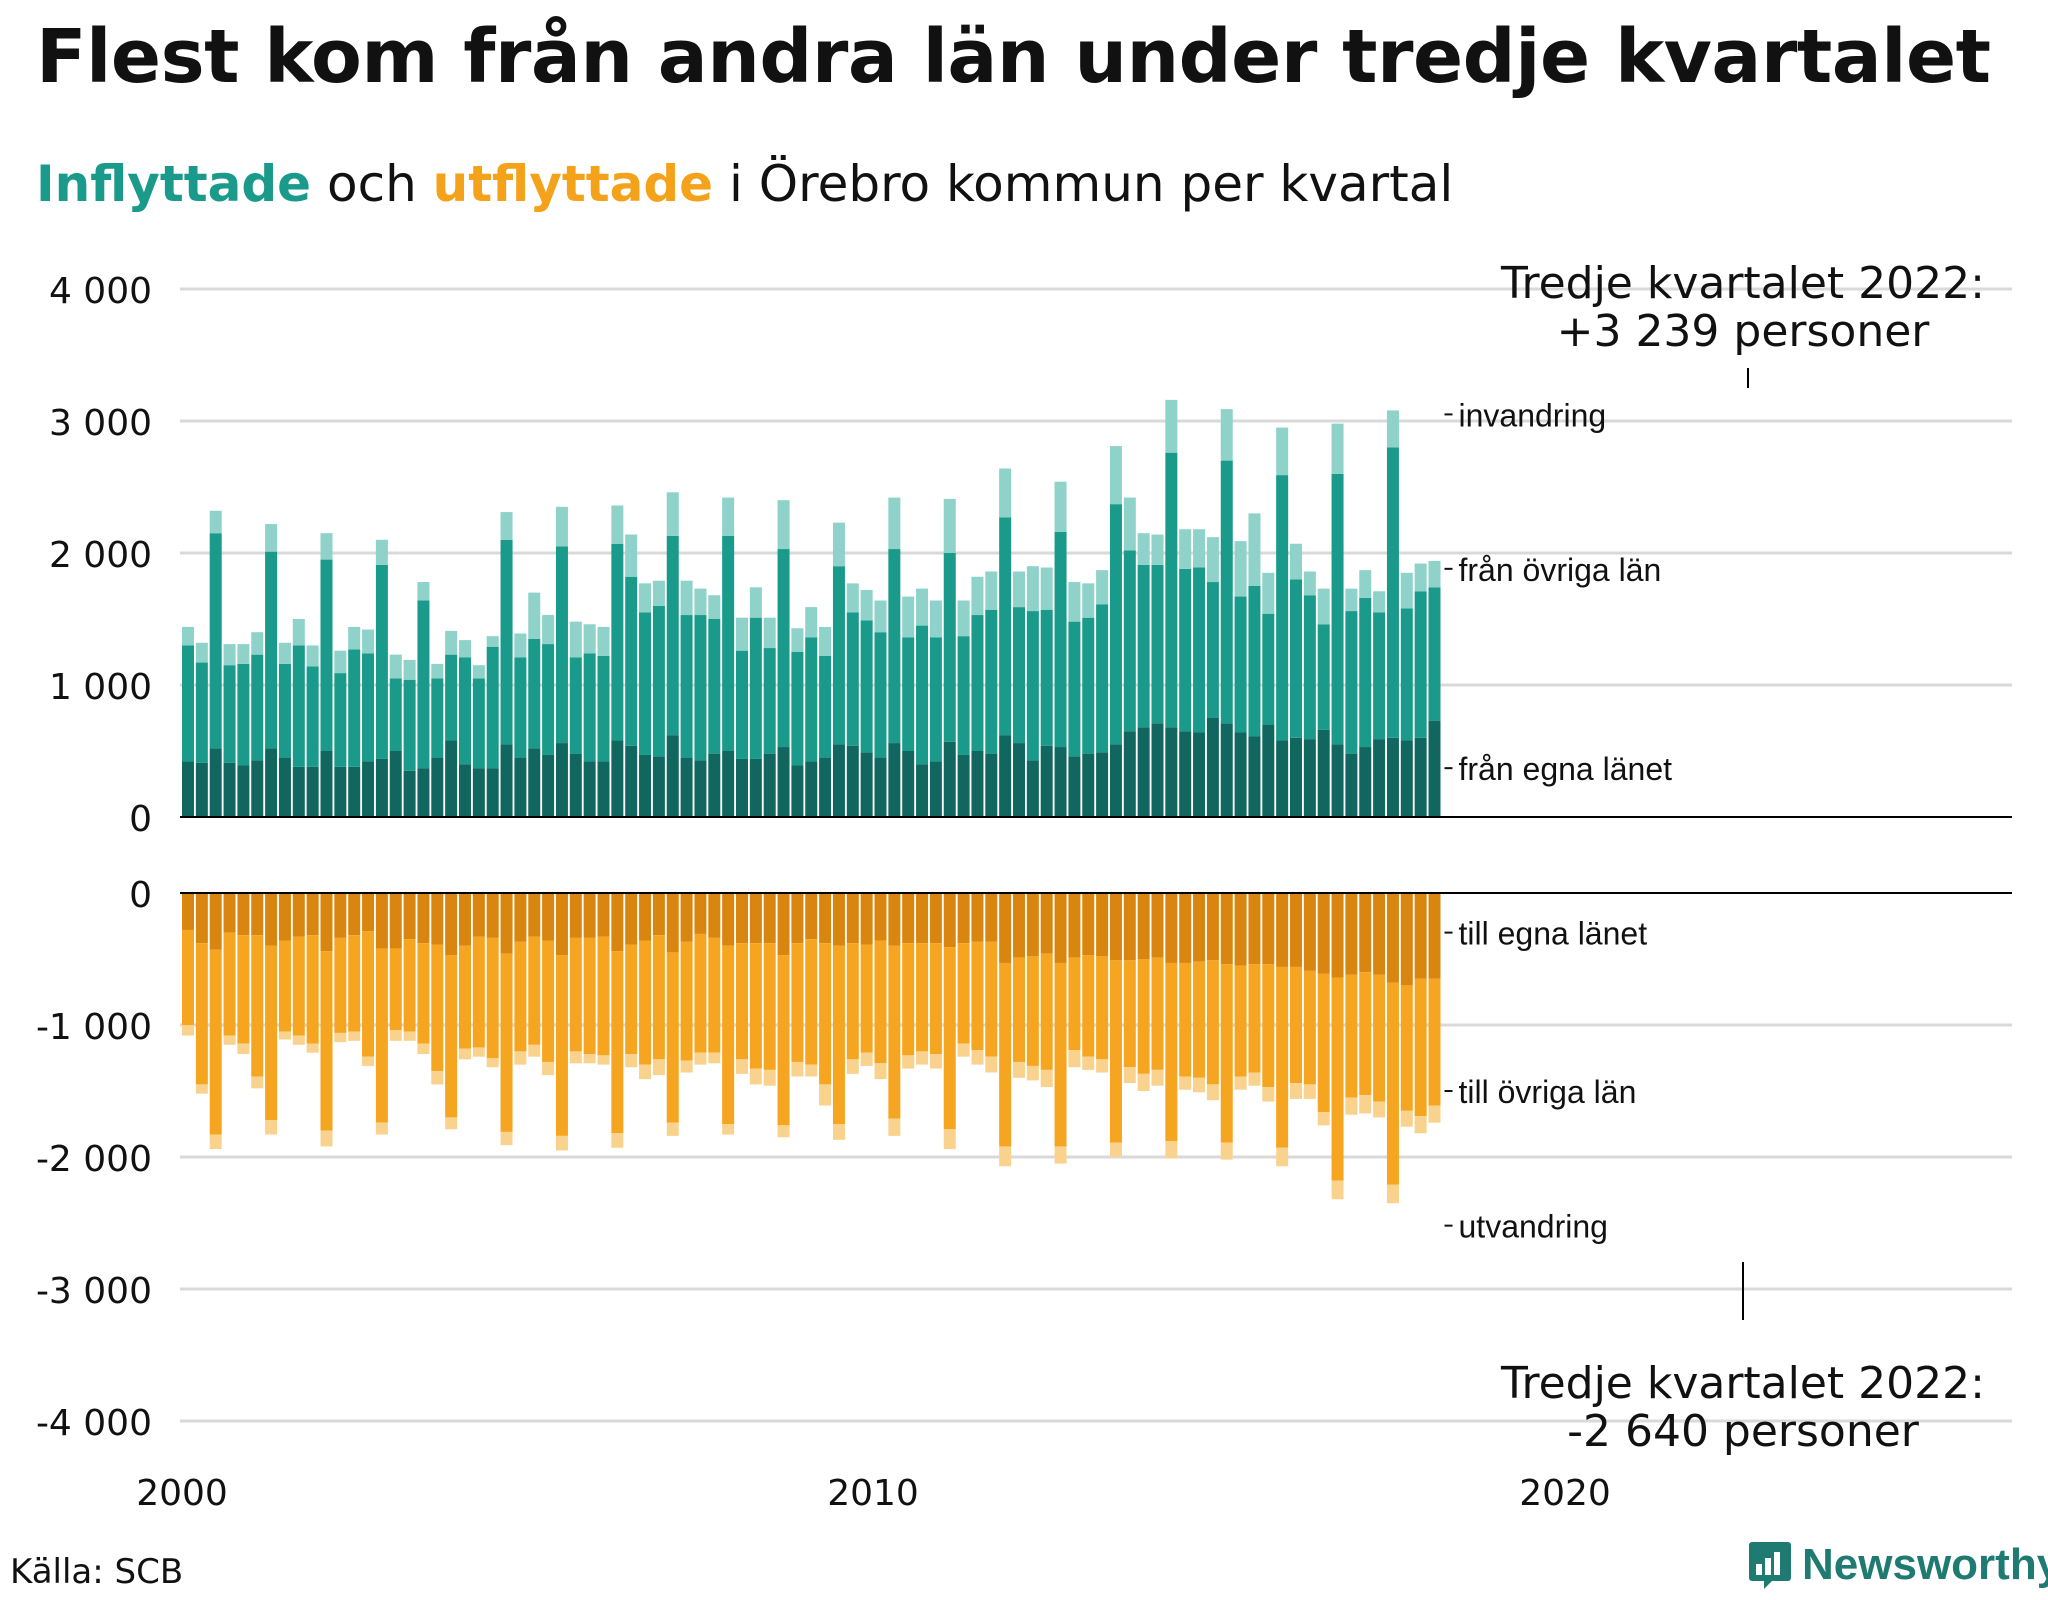 The width and height of the screenshot is (2048, 1600). What do you see at coordinates (1533, 1227) in the screenshot?
I see `segment-label-out: utvandring` at bounding box center [1533, 1227].